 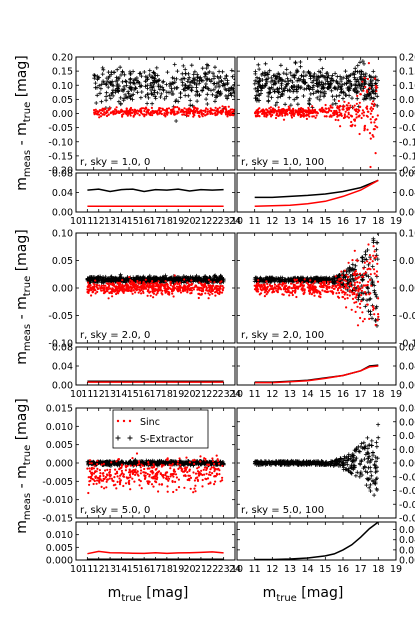 What do you see at coordinates (142, 289) in the screenshot?
I see `panel-row2-left: r, sky = 2.0, 0-0.10-0.050.000.050.10` at bounding box center [142, 289].